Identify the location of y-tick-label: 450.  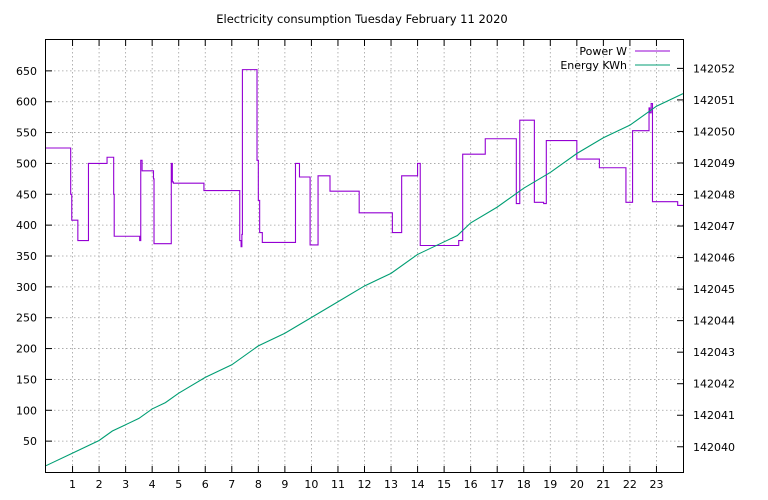
(26, 194).